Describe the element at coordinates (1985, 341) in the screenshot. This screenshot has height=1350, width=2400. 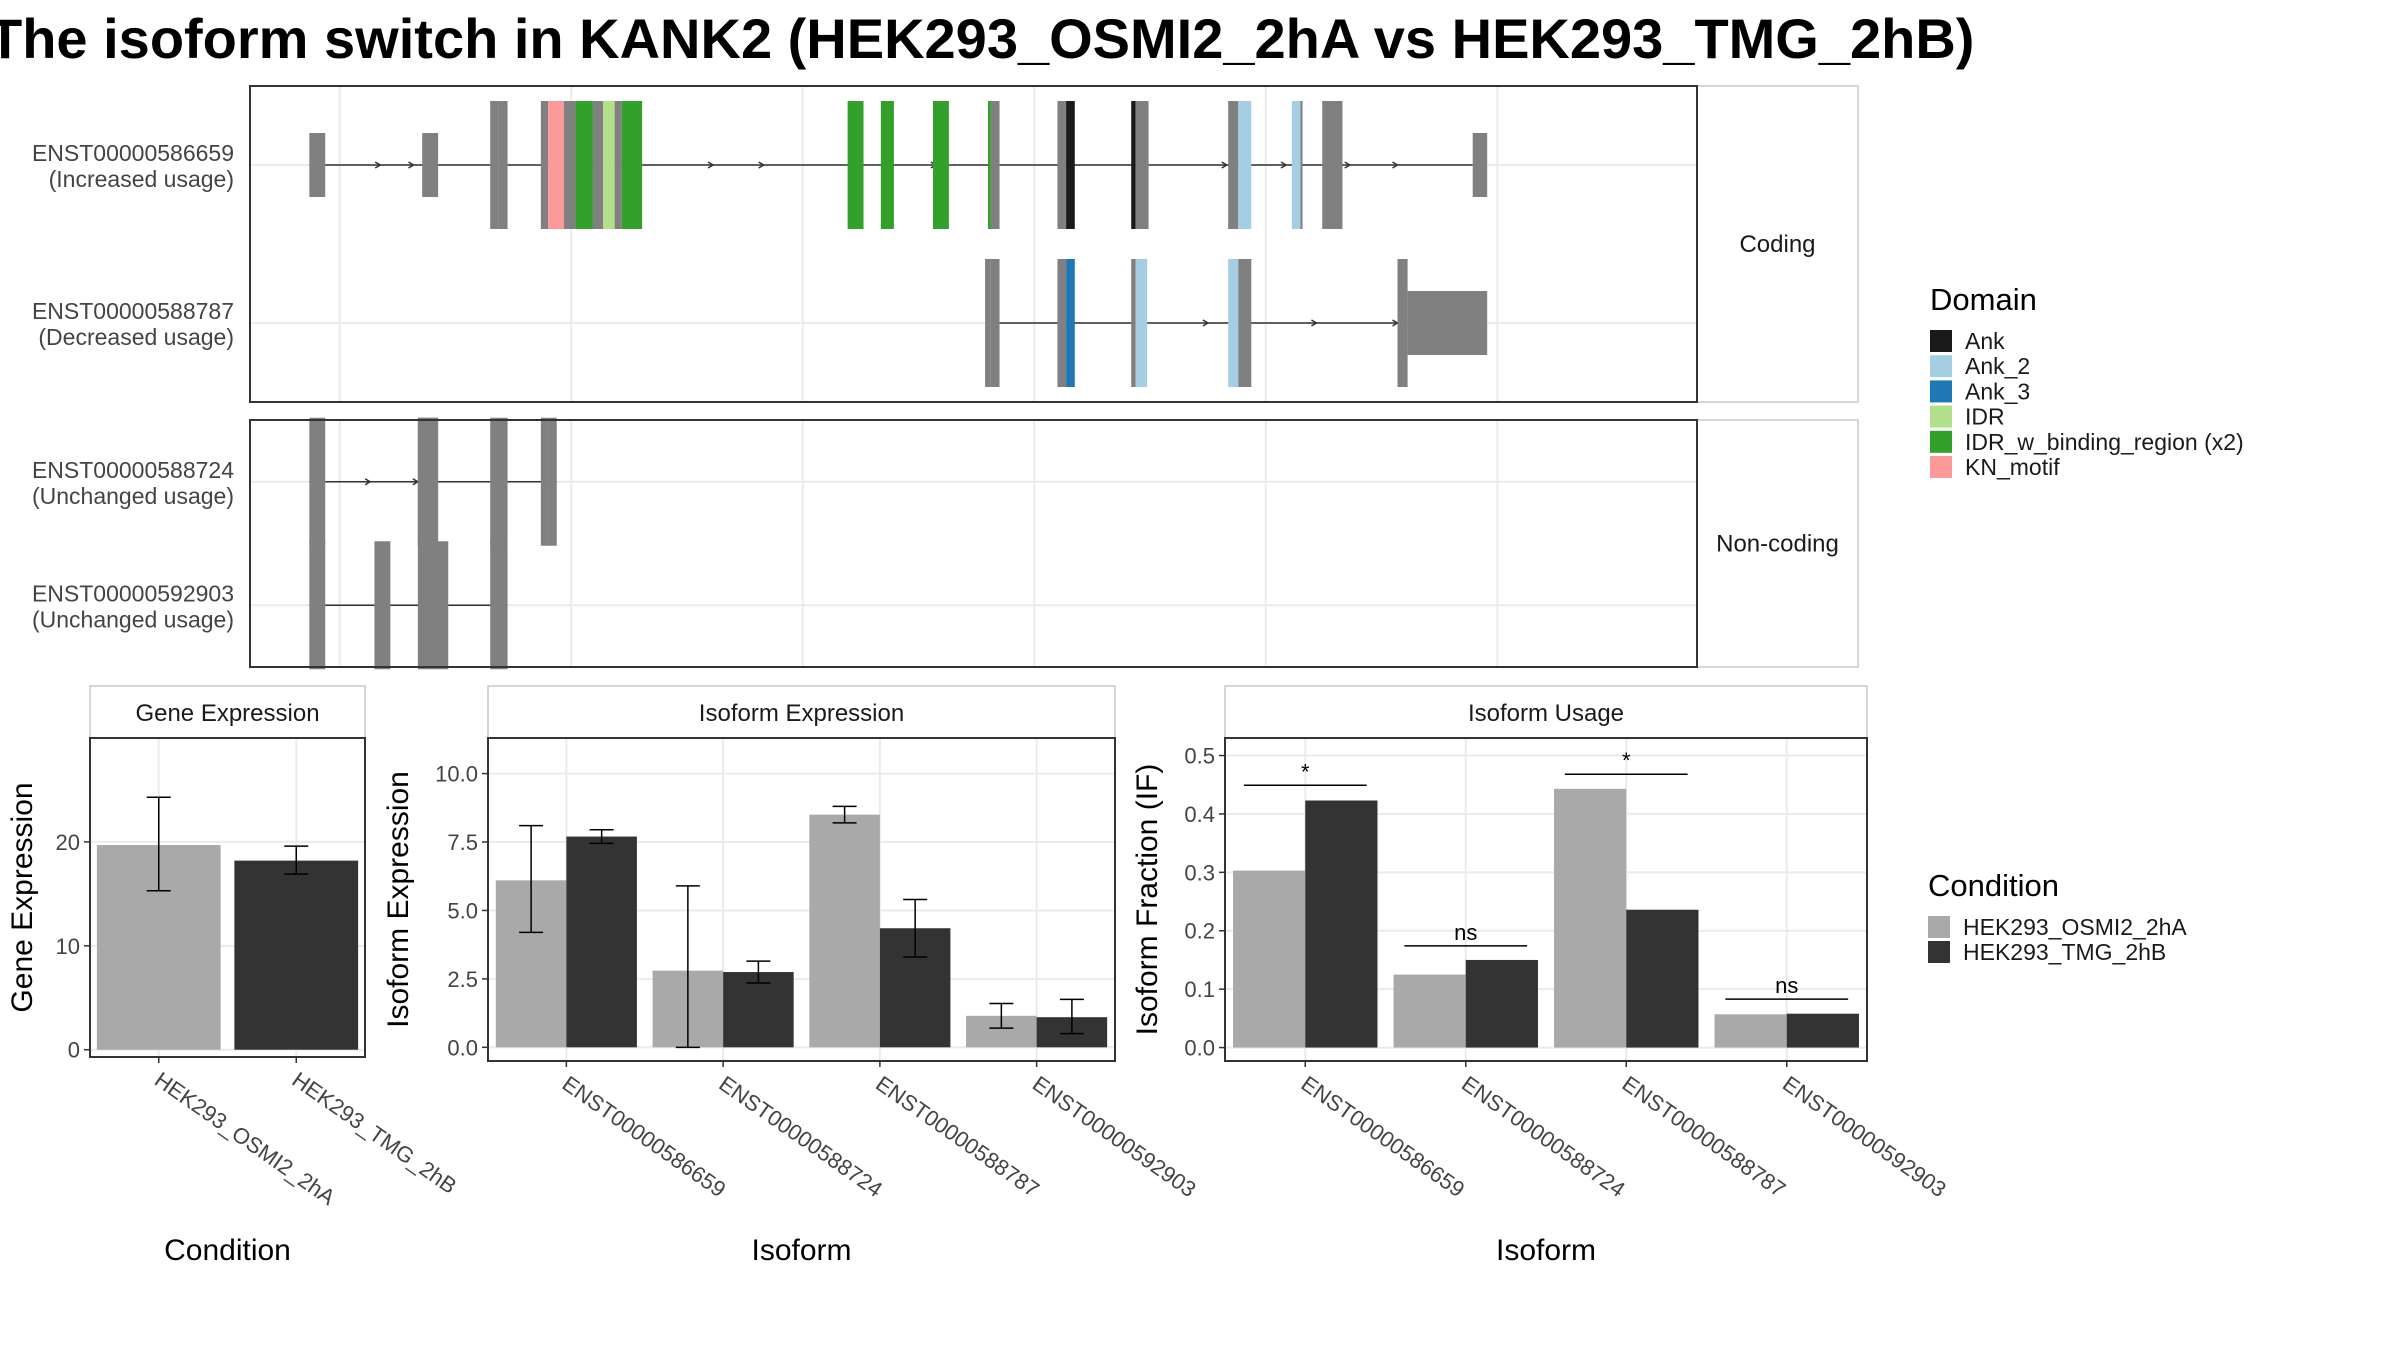
I see `legend-label-ank: Ank` at that location.